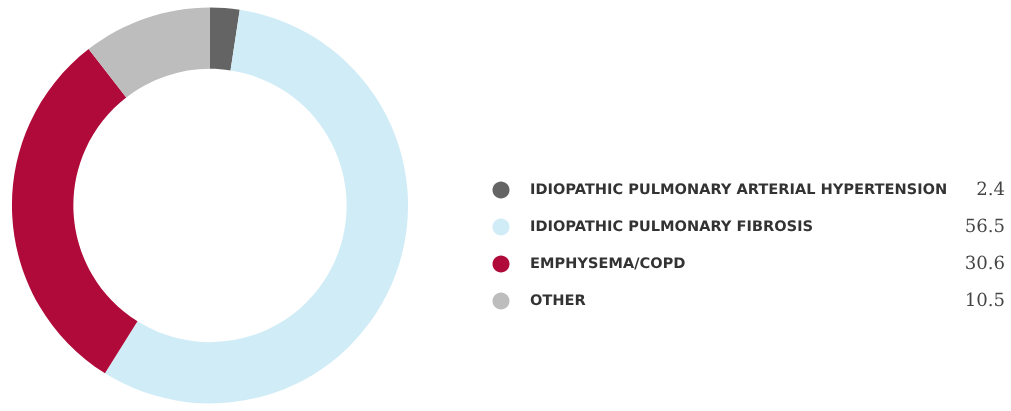  Describe the element at coordinates (985, 262) in the screenshot. I see `data-label: 30.6` at that location.